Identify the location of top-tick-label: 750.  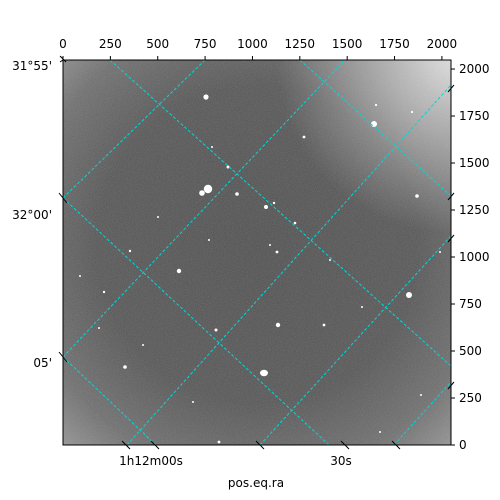
(205, 44).